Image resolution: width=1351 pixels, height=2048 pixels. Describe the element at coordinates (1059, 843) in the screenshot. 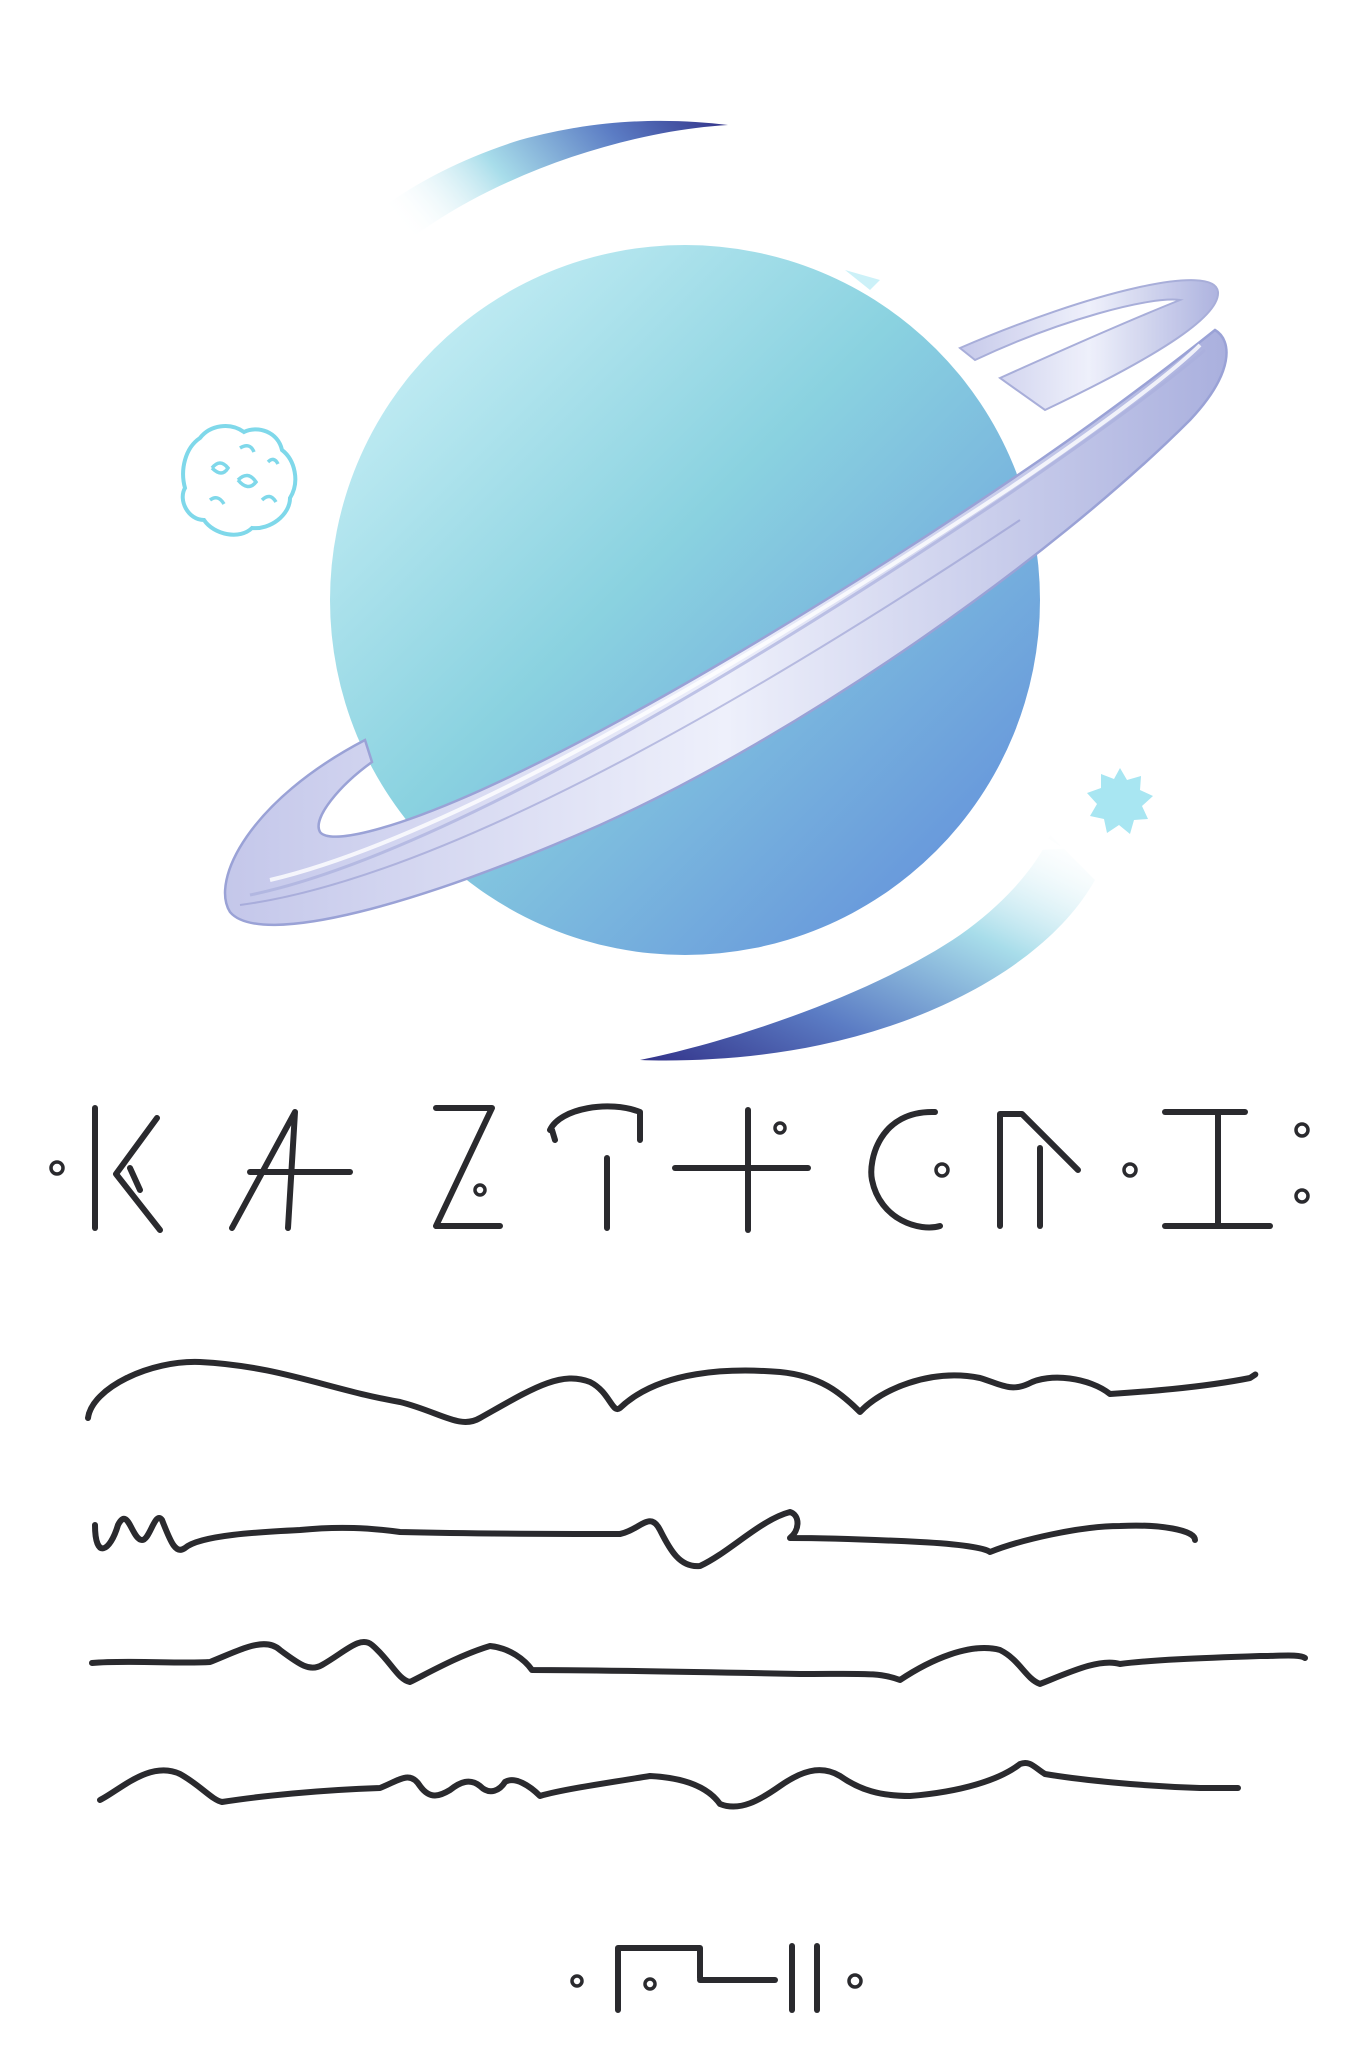

I see `bottom-trail-chip` at that location.